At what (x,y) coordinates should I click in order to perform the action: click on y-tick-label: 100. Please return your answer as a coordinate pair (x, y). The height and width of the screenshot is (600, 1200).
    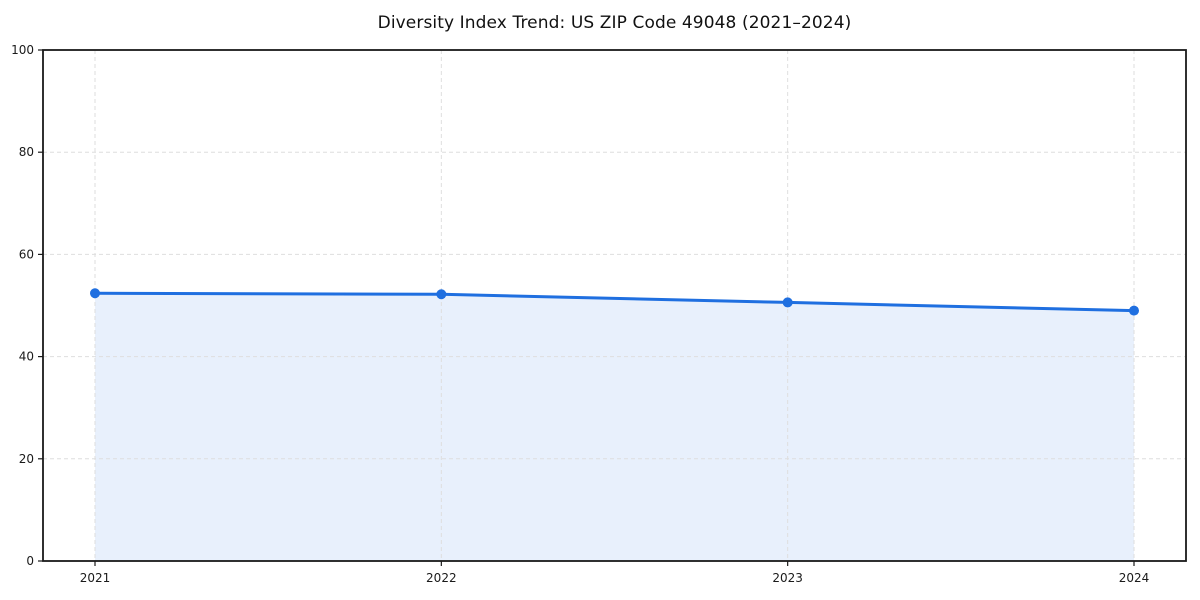
    Looking at the image, I should click on (22, 50).